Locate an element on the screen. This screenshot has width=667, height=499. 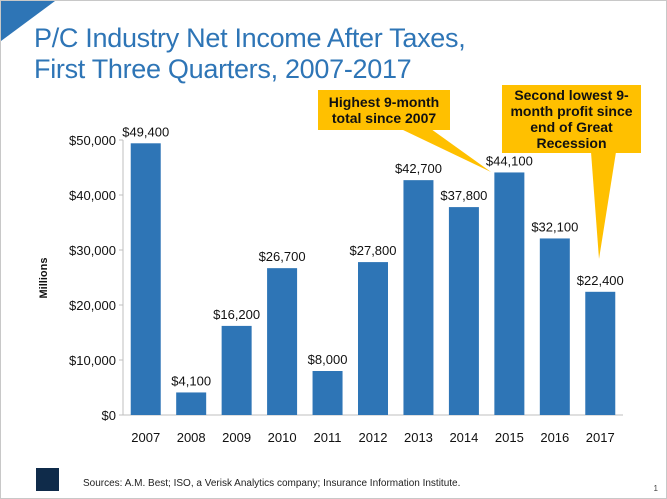
y-tick-label: $20,000 is located at coordinates (92, 305).